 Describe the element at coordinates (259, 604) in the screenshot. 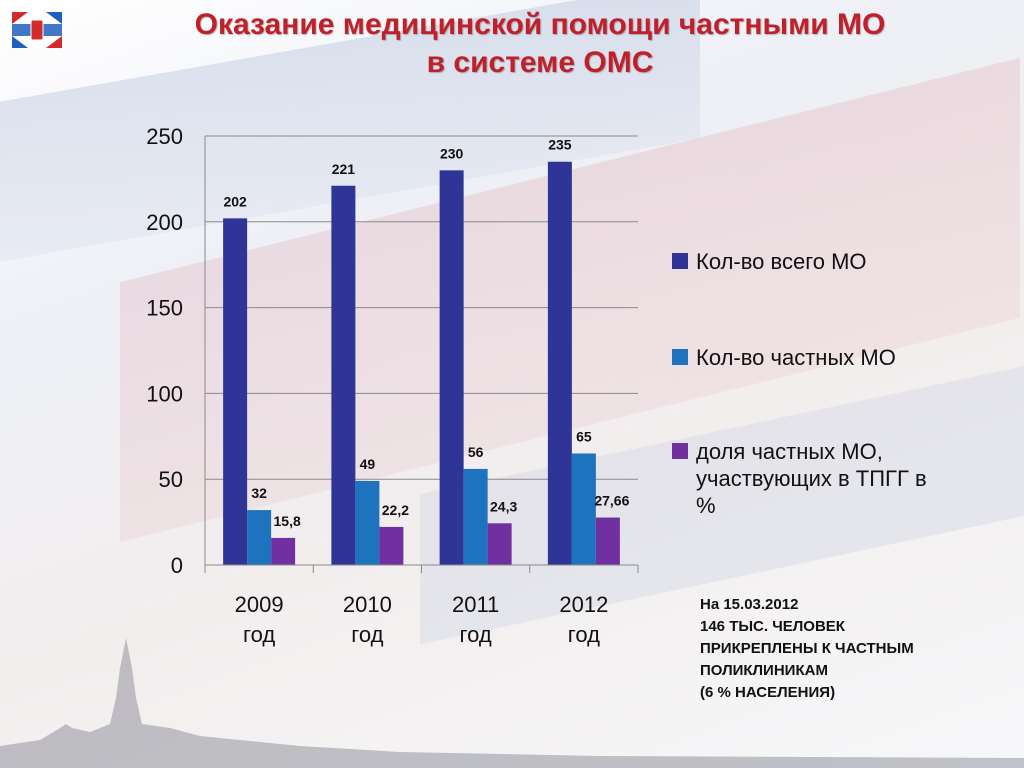

I see `x-category-label: 2009` at that location.